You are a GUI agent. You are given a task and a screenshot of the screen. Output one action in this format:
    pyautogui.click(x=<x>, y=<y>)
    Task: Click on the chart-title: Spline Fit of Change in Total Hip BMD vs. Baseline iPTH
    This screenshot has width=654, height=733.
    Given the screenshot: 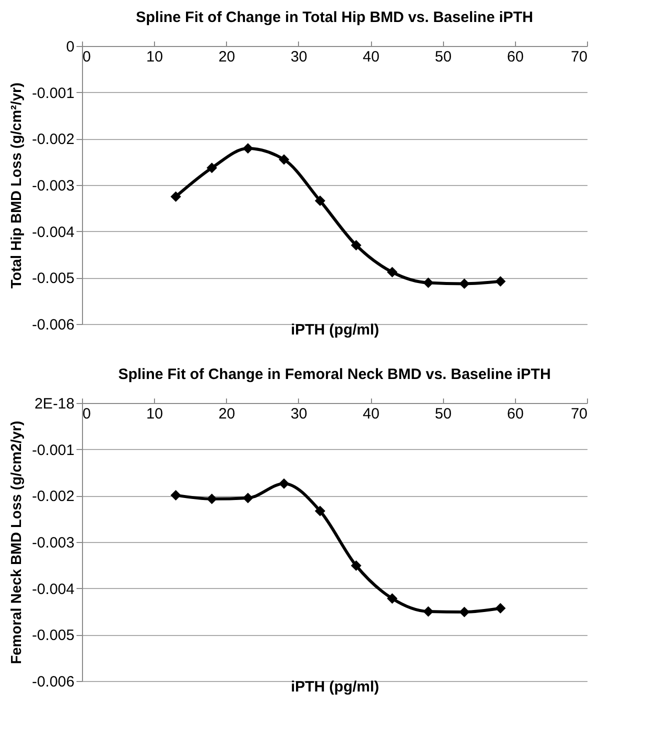 What is the action you would take?
    pyautogui.click(x=335, y=17)
    